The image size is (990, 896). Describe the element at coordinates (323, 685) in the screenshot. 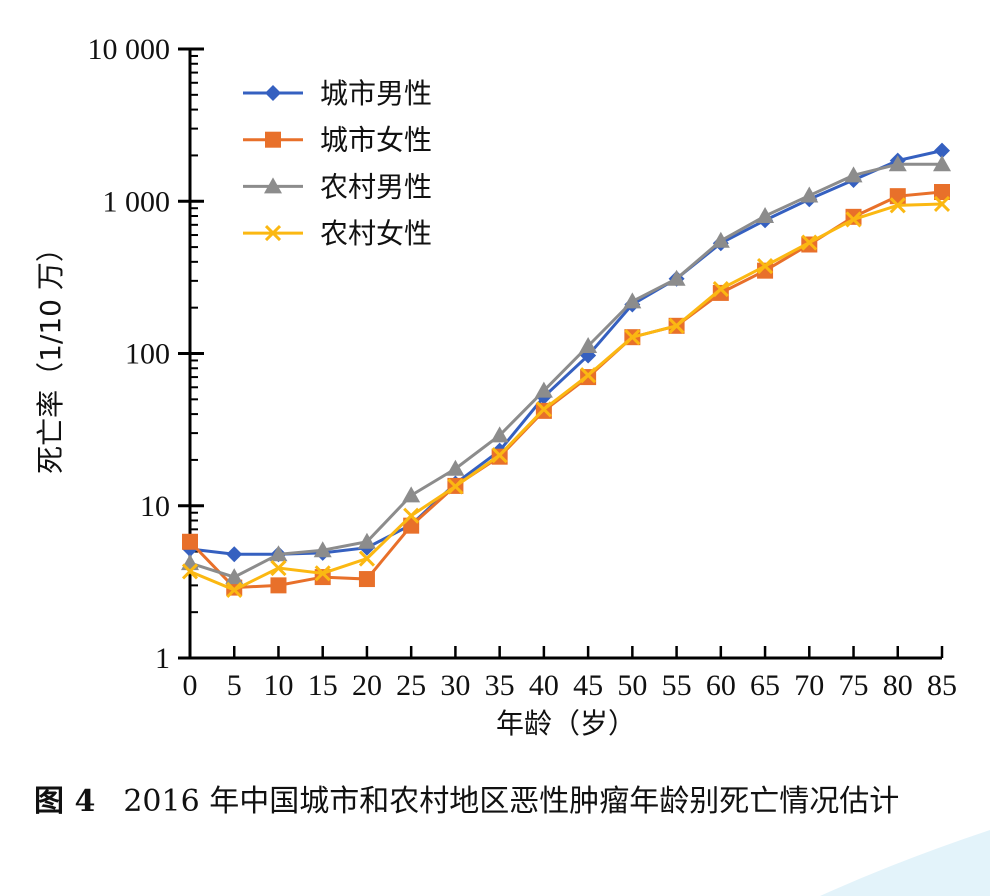

I see `x-tick-label: 15` at that location.